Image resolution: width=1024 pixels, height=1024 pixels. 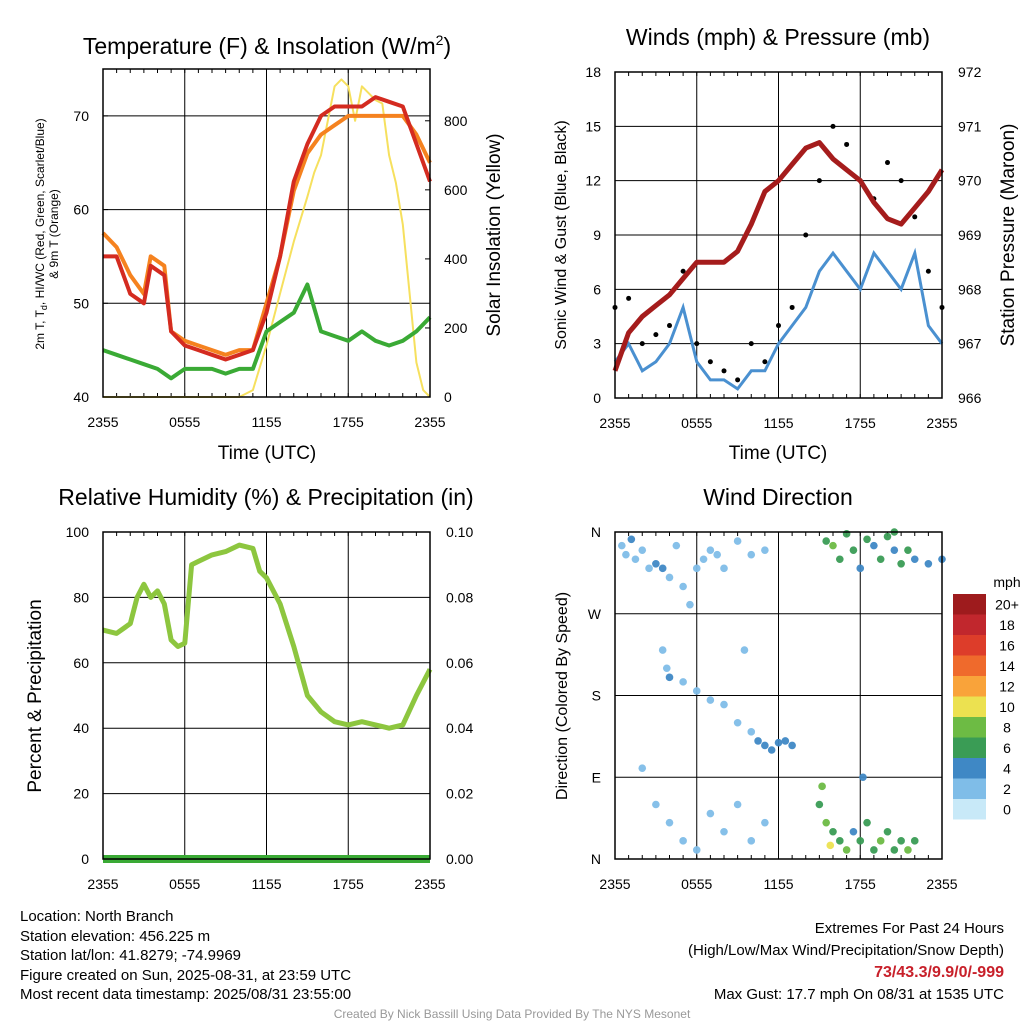 I want to click on legend-label: 0, so click(x=1007, y=809).